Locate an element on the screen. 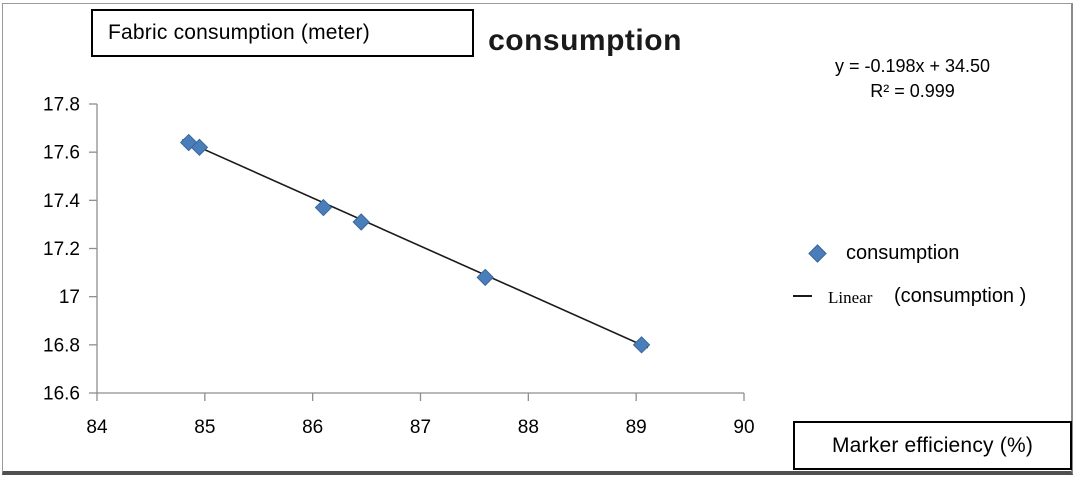 This screenshot has width=1077, height=478. legend-series-label: consumption is located at coordinates (903, 253).